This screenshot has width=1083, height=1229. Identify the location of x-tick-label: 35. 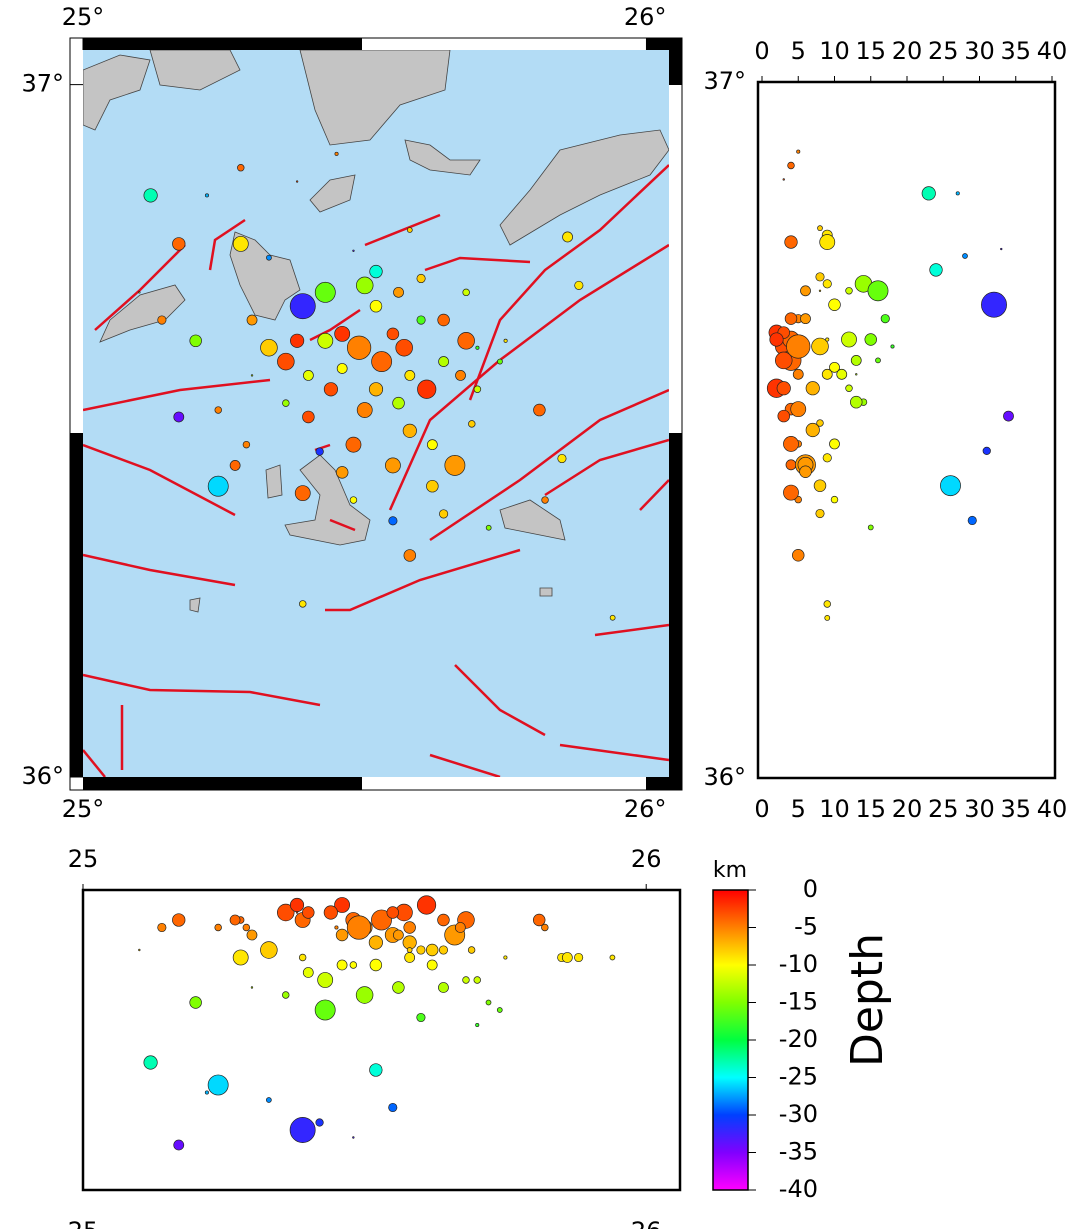
(1015, 809).